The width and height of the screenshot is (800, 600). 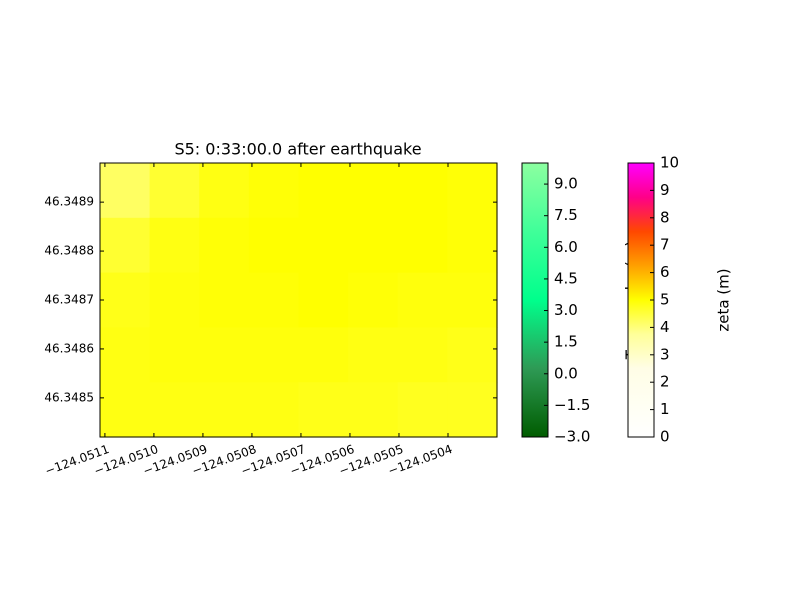 What do you see at coordinates (297, 149) in the screenshot?
I see `chart-title: S5: 0:33:00.0 after earthquake` at bounding box center [297, 149].